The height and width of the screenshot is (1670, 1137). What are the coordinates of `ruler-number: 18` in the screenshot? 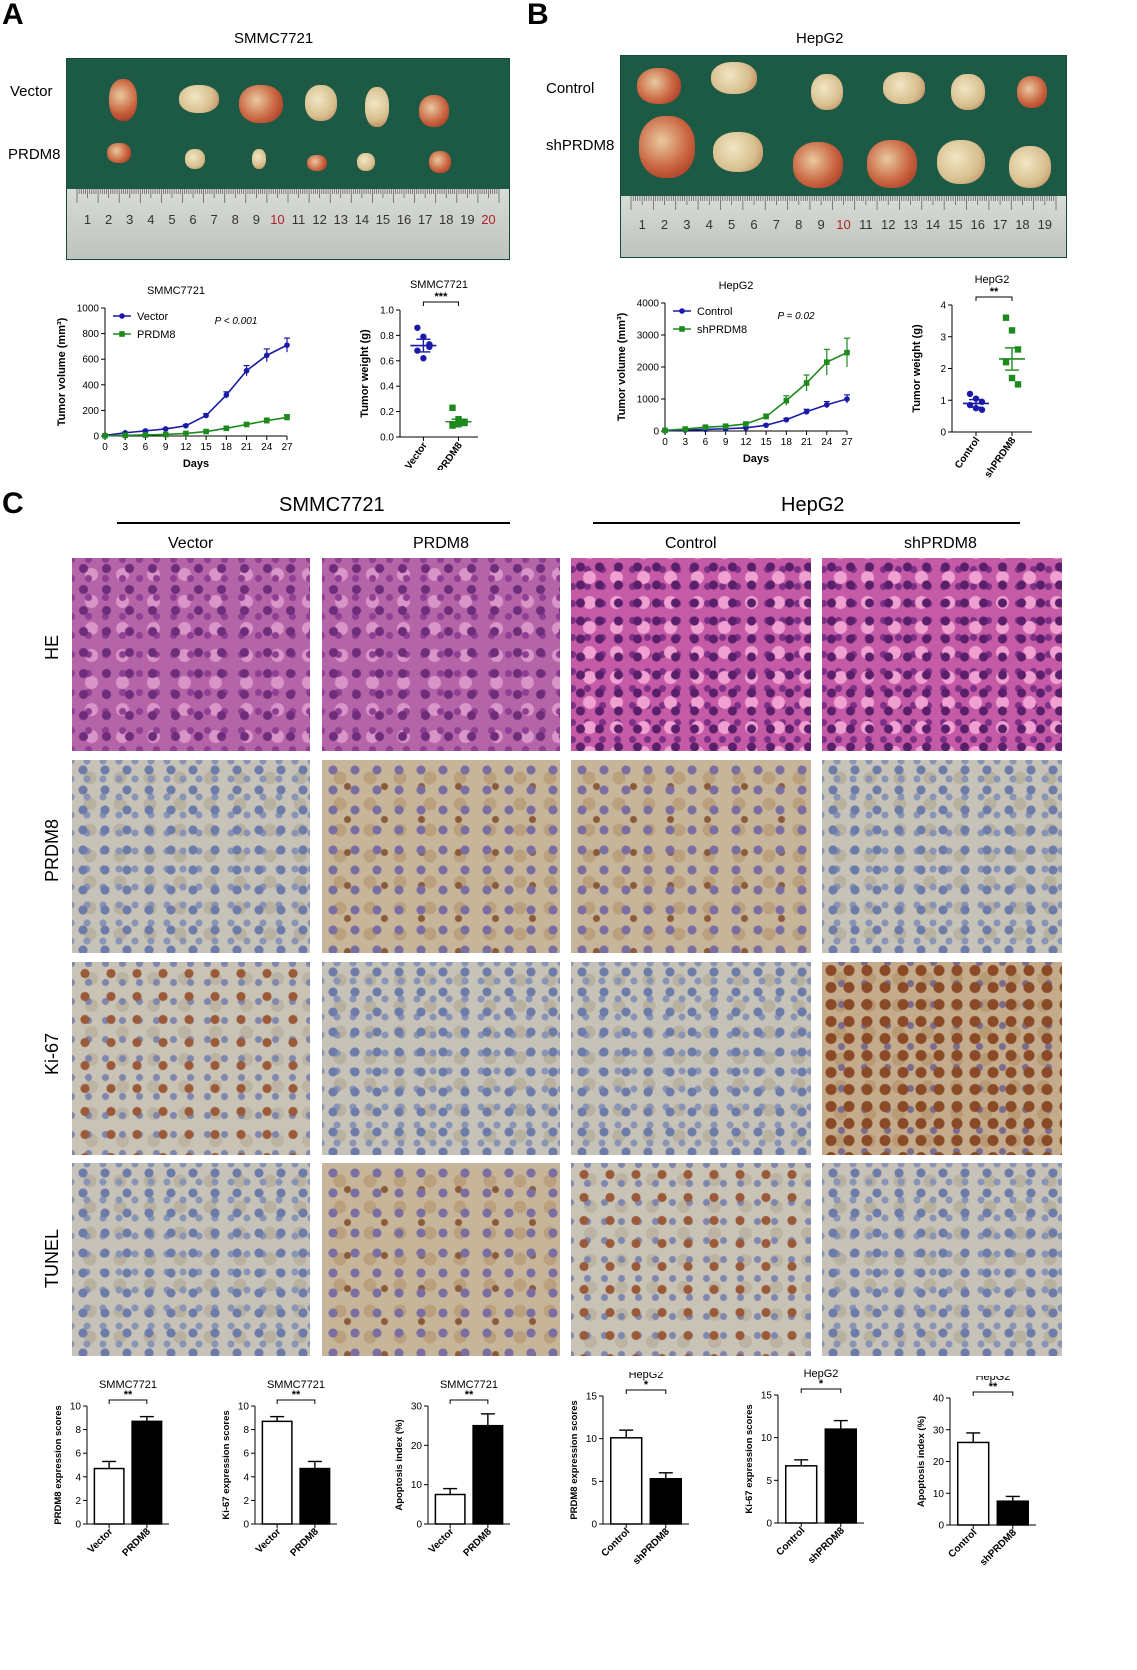 It's located at (446, 219).